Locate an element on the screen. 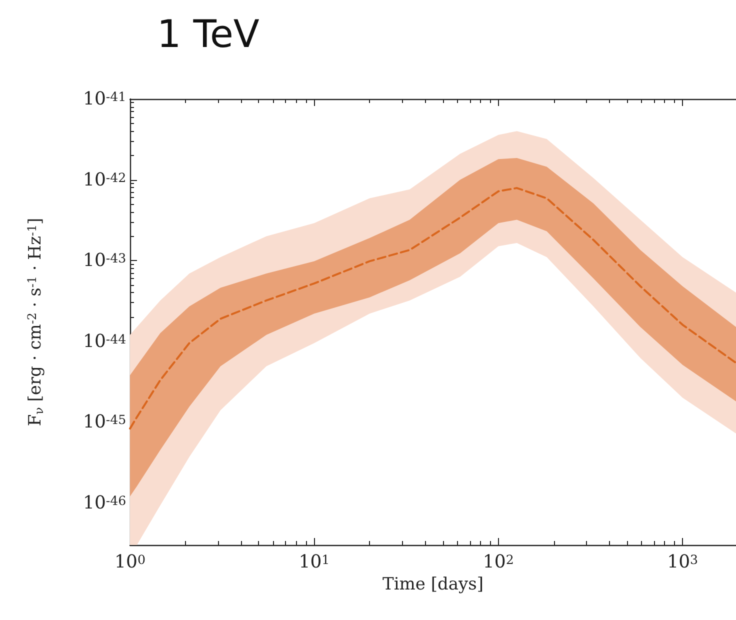 This screenshot has width=736, height=620. text: Fν [erg · cm-2 · s-1 · Hz-1] is located at coordinates (35, 322).